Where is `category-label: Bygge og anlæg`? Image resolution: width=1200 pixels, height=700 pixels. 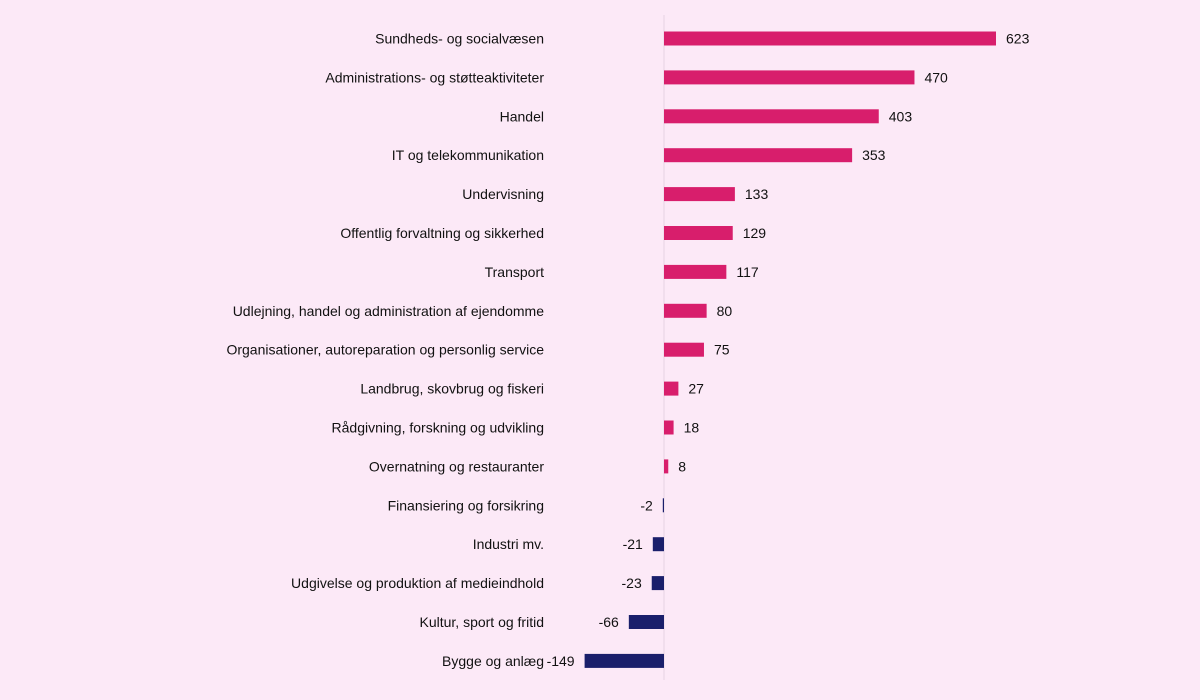
category-label: Bygge og anlæg is located at coordinates (493, 661).